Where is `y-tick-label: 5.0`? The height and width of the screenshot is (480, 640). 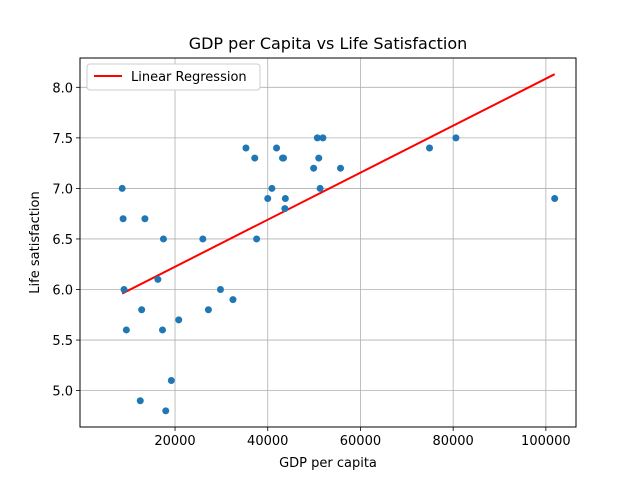 y-tick-label: 5.0 is located at coordinates (62, 392).